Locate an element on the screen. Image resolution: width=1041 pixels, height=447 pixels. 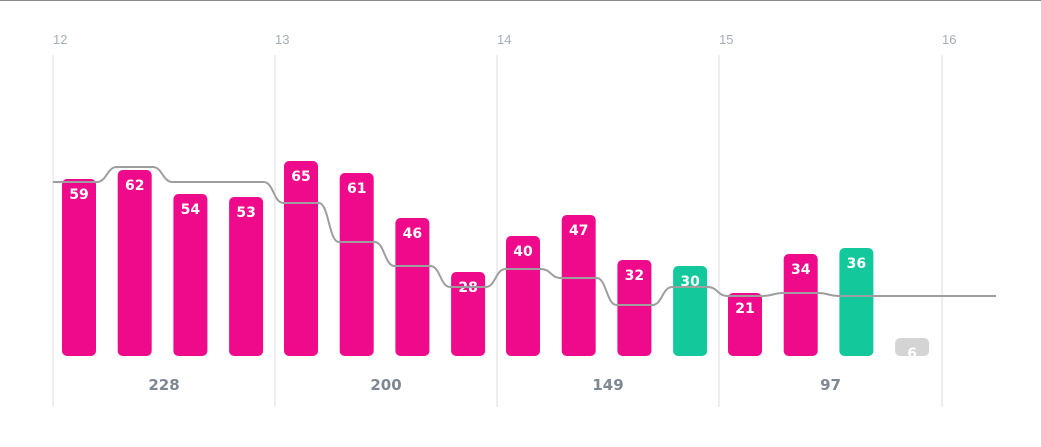
period-label: 14 is located at coordinates (504, 39).